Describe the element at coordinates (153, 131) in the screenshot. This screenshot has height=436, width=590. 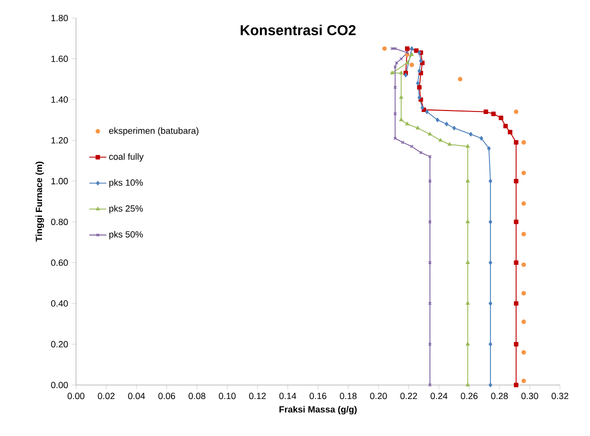
I see `legend-label: eksperimen (batubara)` at that location.